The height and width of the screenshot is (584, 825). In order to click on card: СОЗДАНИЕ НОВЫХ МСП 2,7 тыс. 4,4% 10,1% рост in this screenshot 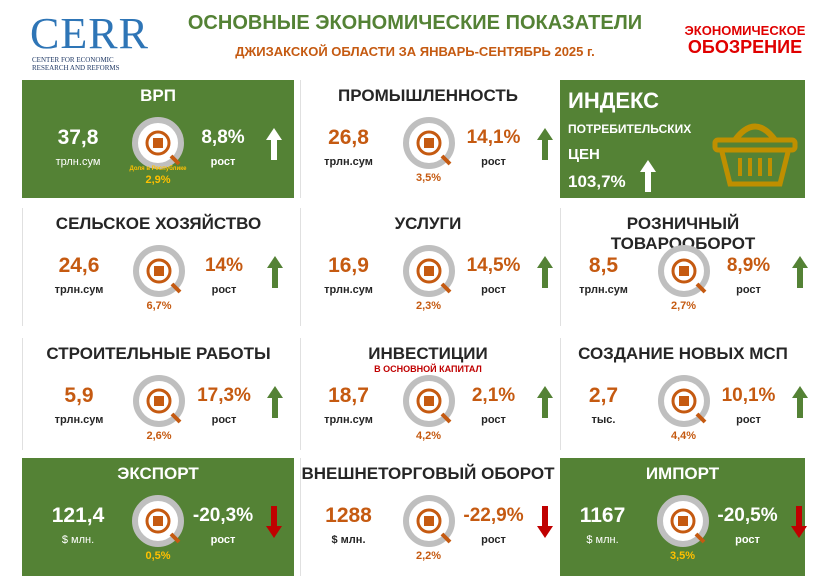, I will do `click(684, 394)`.